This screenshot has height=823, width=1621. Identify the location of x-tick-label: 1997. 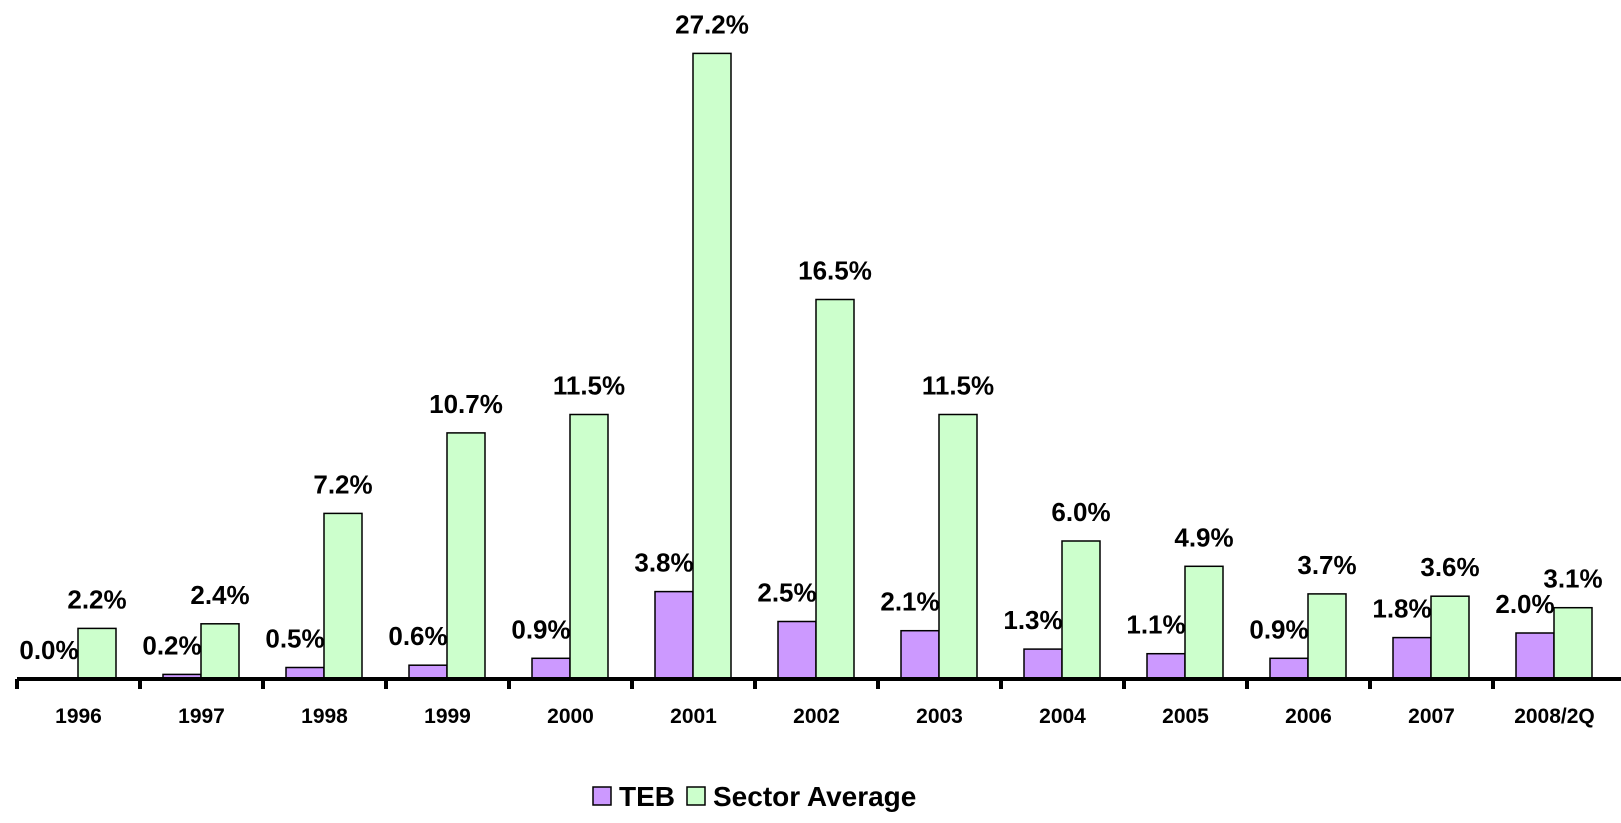
(201, 716).